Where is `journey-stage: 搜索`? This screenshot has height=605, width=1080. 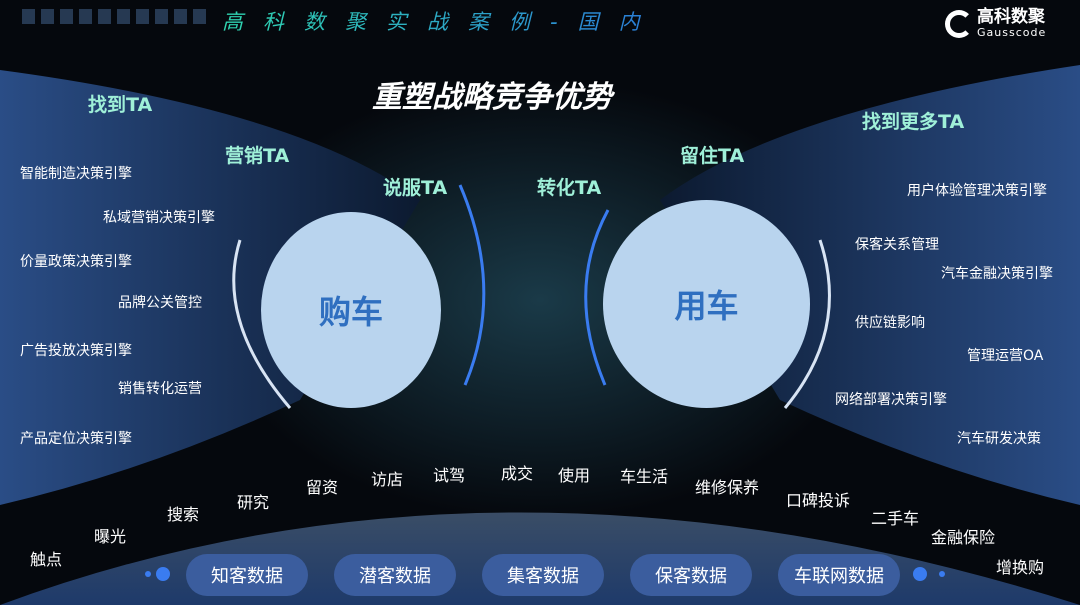
journey-stage: 搜索 is located at coordinates (183, 514).